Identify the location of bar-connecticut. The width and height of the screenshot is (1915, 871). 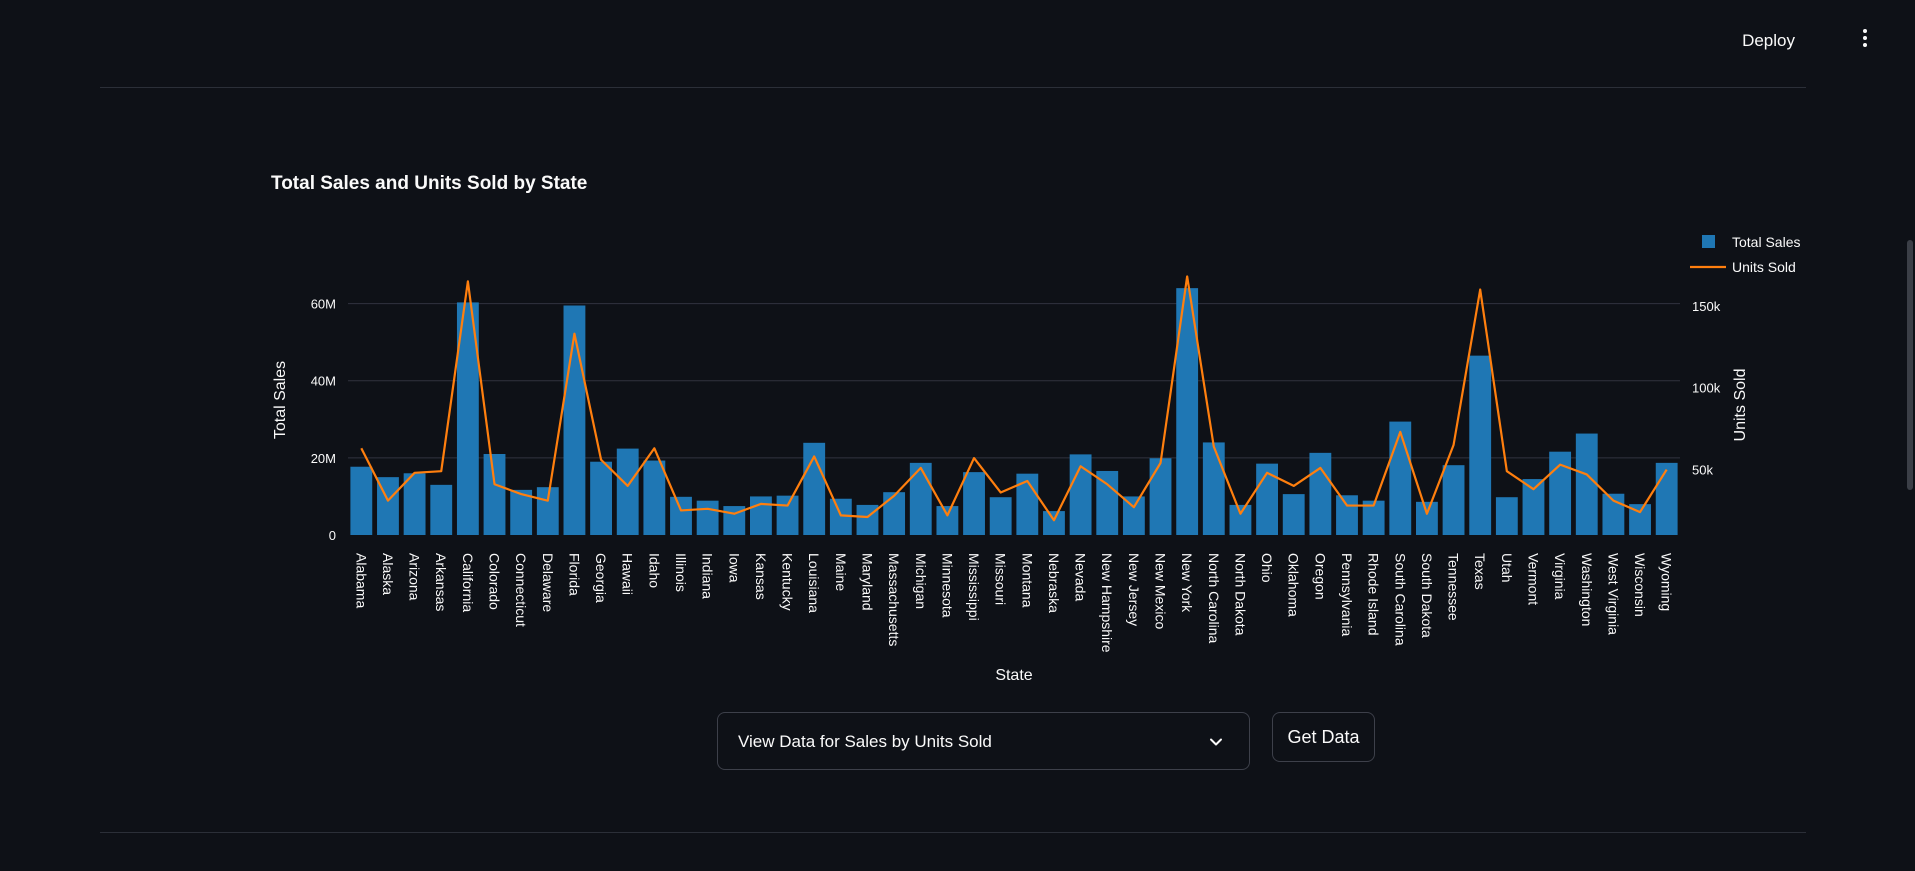
(521, 512).